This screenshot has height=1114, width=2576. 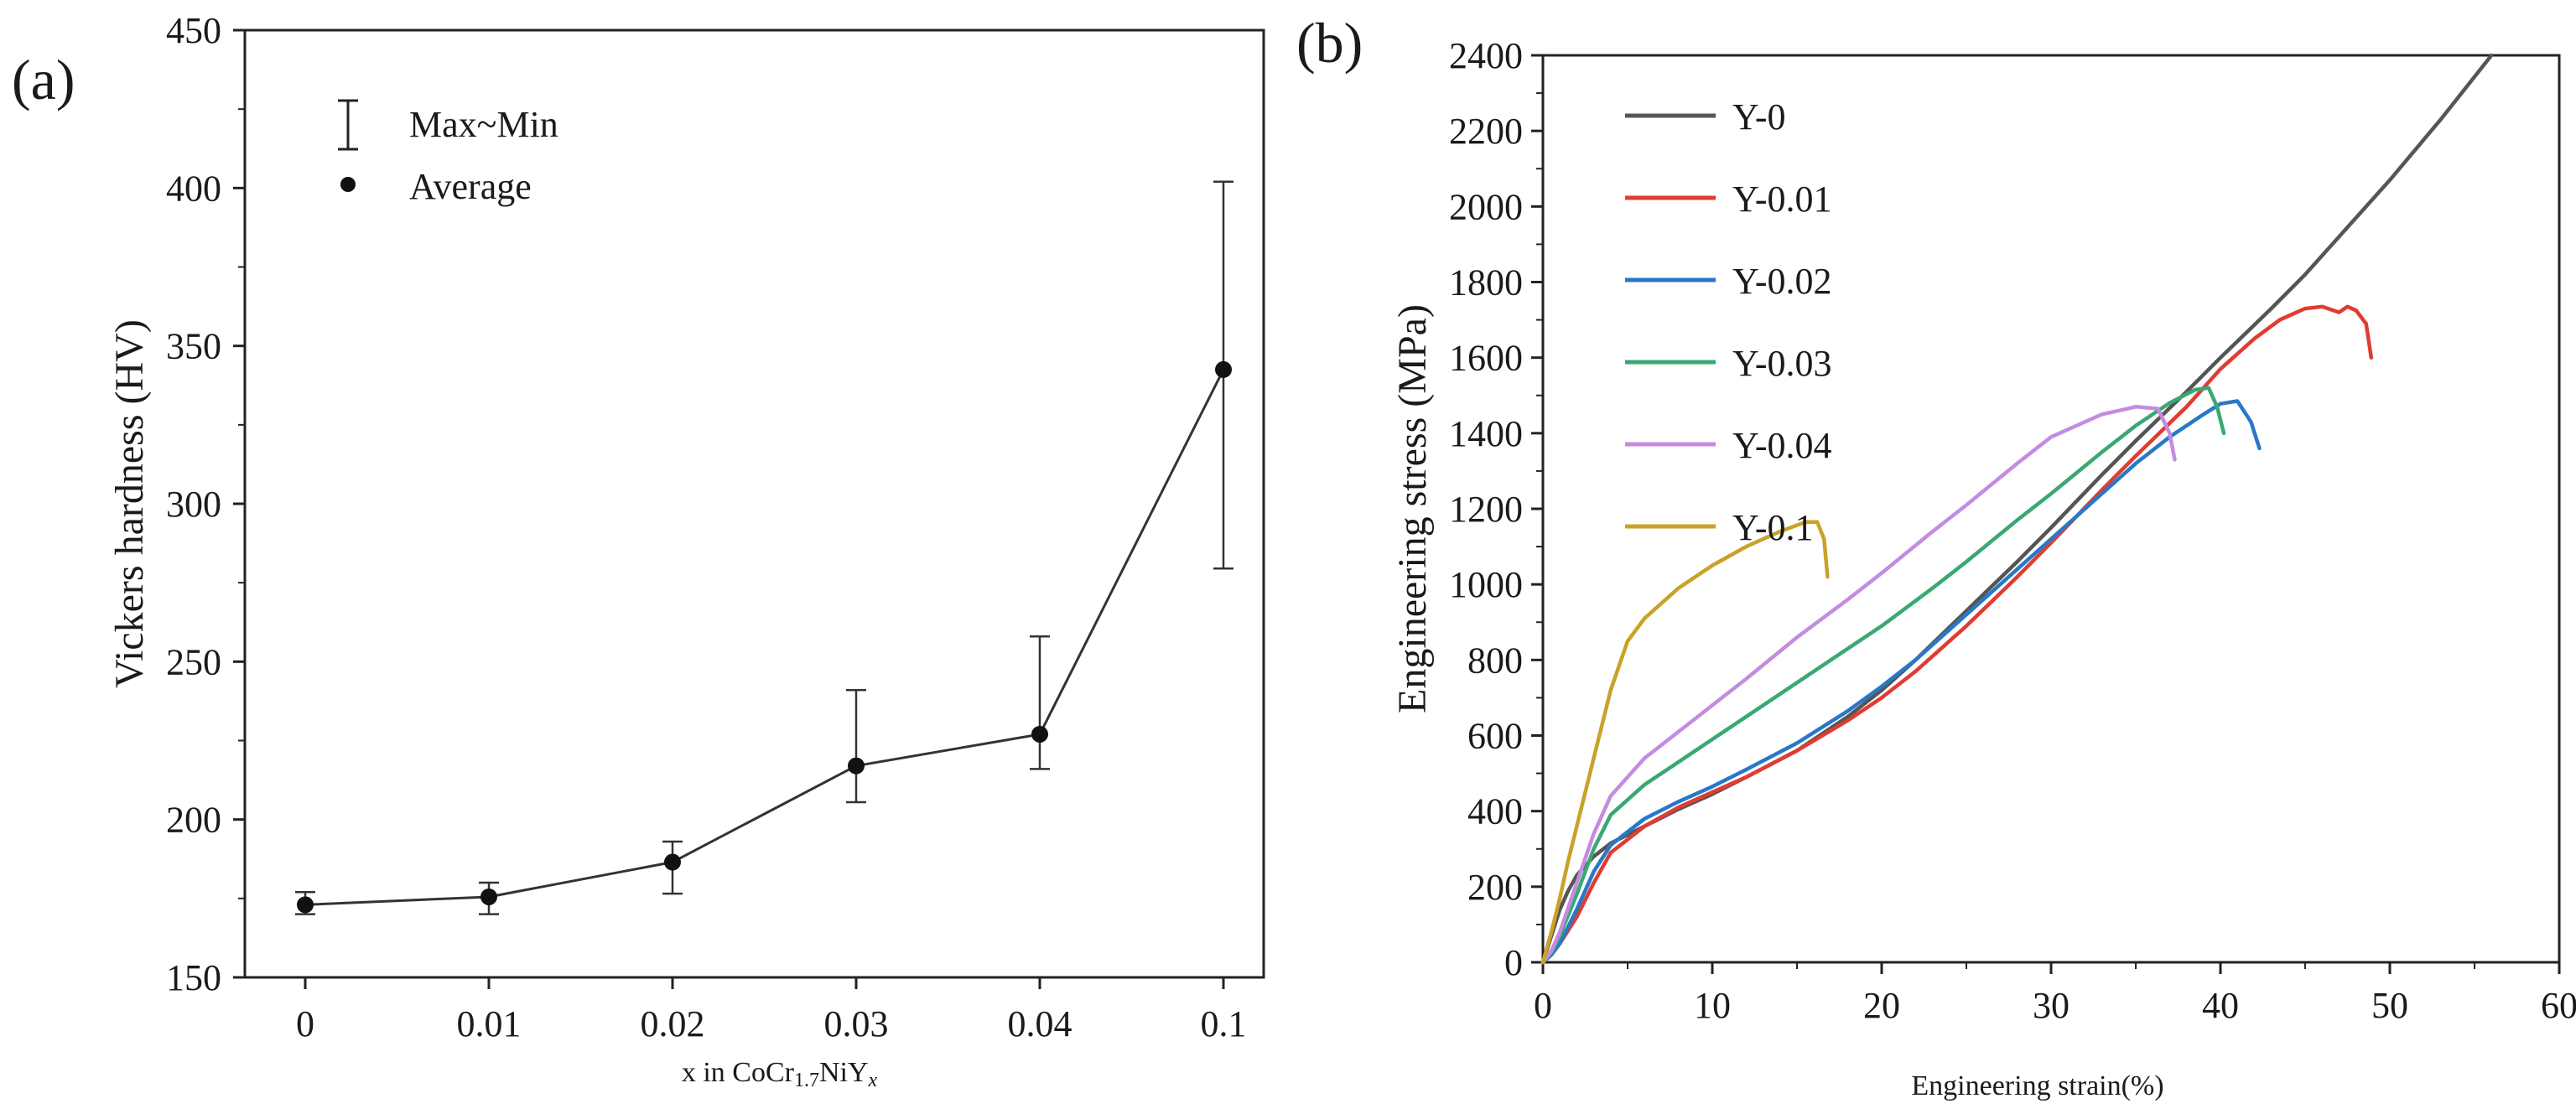 I want to click on y-tick-label: 1600, so click(x=1486, y=358).